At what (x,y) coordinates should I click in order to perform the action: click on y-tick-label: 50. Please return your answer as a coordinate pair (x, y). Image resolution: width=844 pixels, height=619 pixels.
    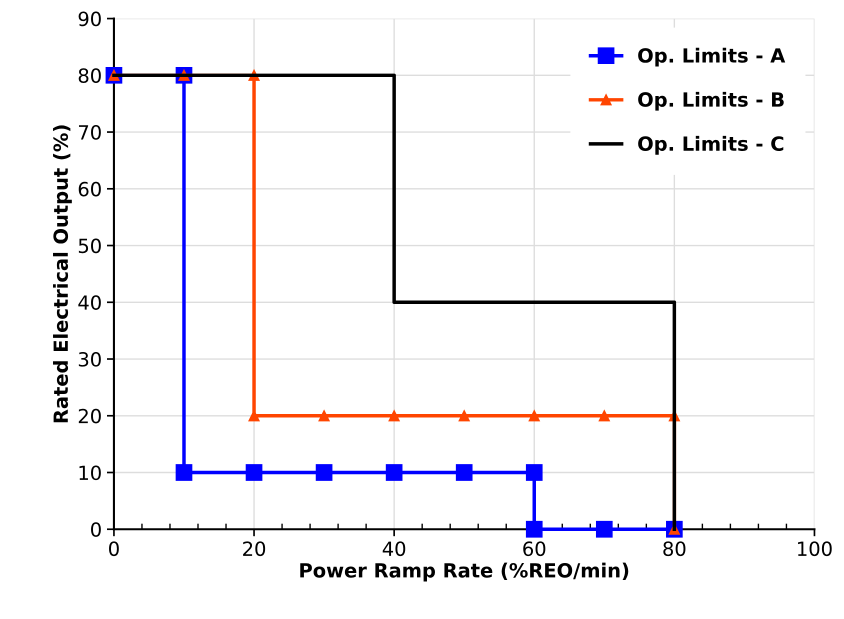
    Looking at the image, I should click on (89, 246).